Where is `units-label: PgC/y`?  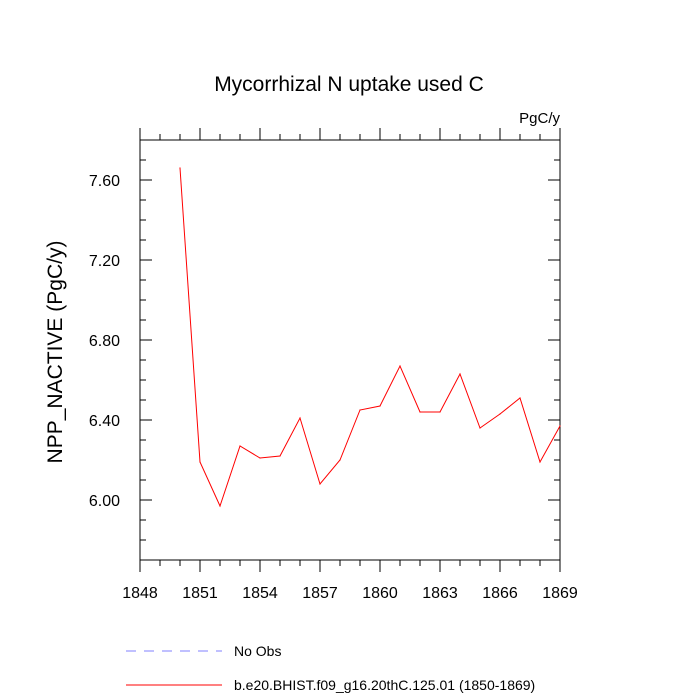
units-label: PgC/y is located at coordinates (539, 118).